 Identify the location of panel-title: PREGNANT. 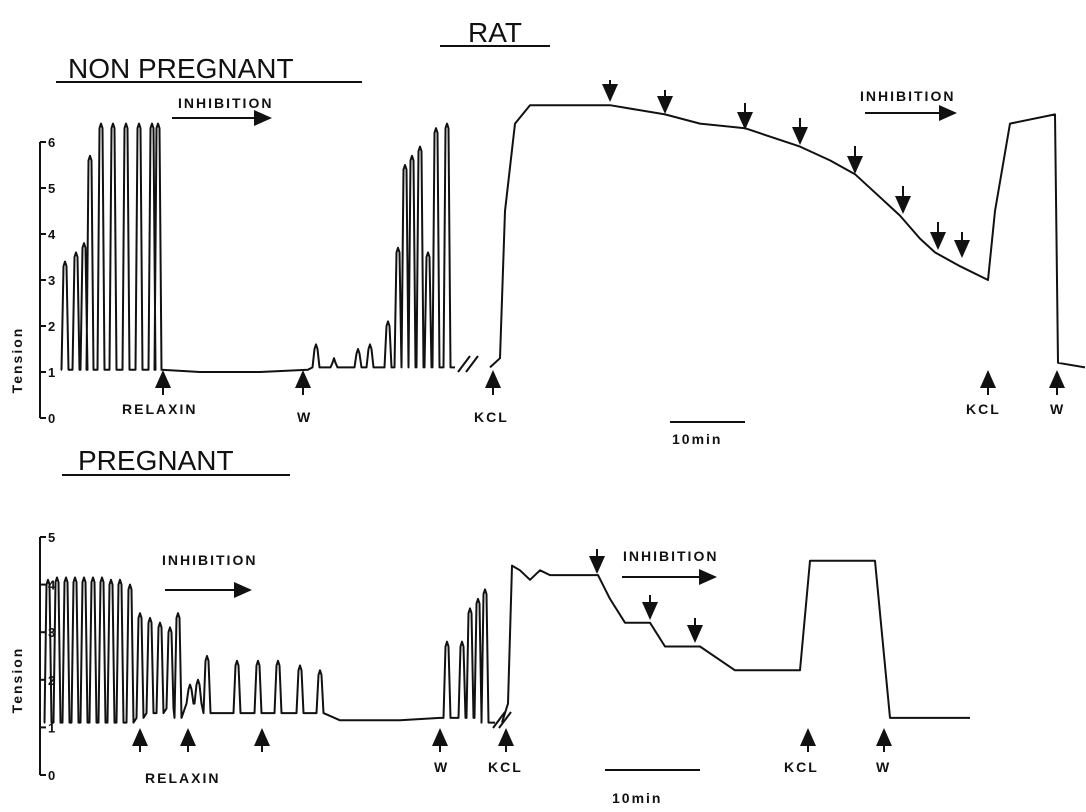
(156, 460).